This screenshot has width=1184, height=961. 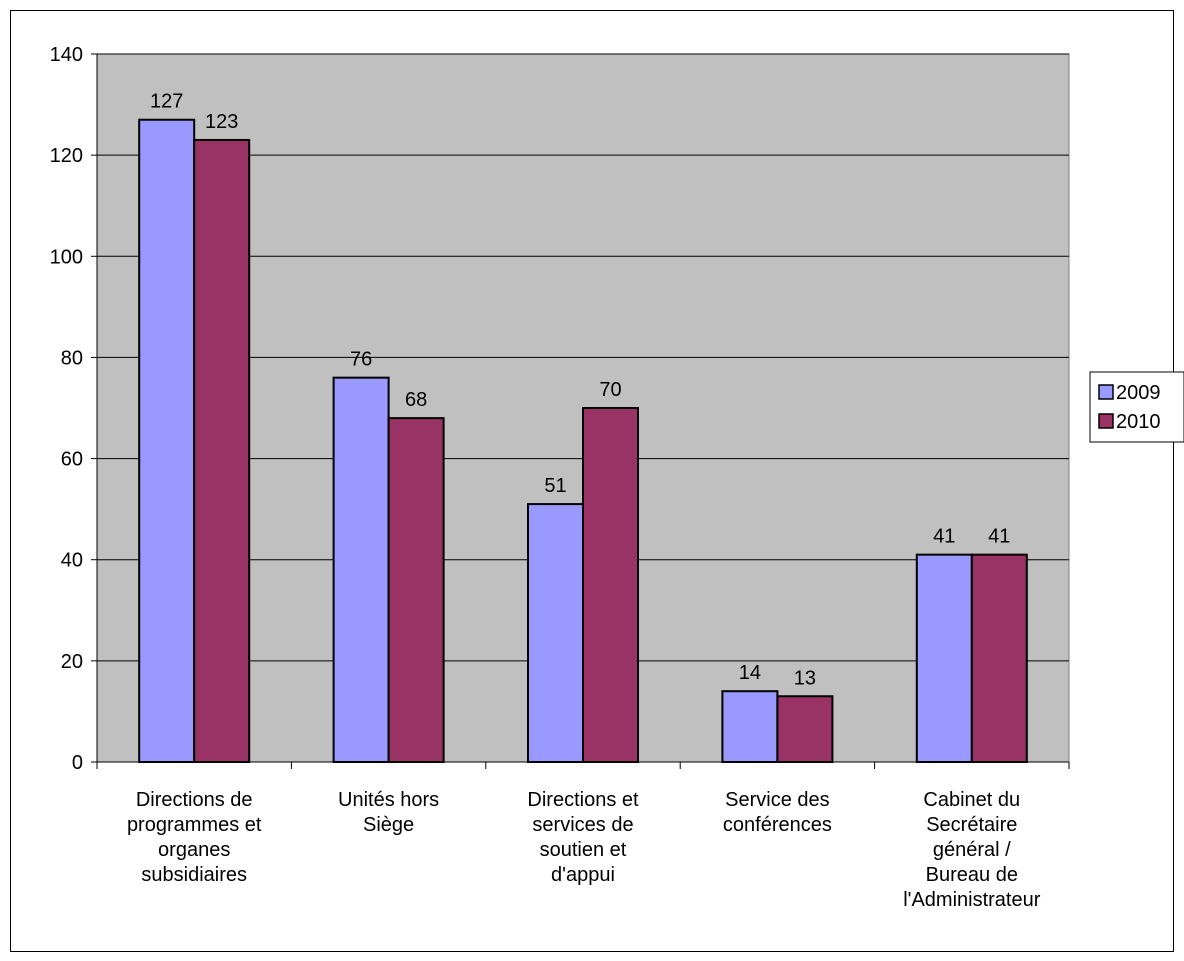 I want to click on data-label: 76, so click(x=361, y=360).